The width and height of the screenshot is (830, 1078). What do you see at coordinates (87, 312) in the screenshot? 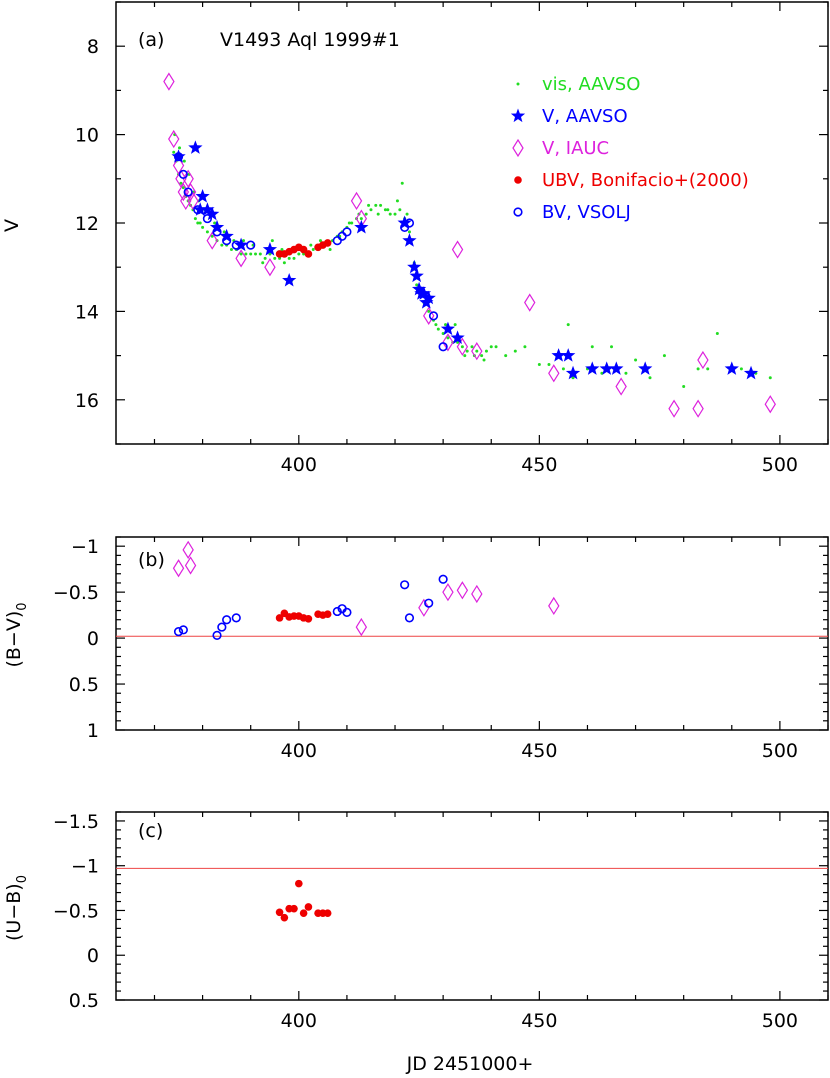
I see `y-tick-label: 14` at bounding box center [87, 312].